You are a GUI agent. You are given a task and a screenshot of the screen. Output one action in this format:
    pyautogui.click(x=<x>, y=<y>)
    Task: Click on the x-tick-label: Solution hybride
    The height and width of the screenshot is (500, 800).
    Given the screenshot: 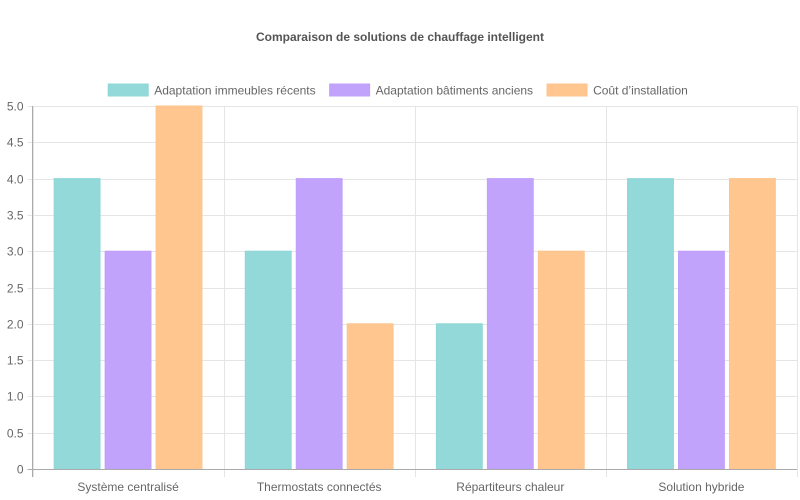 What is the action you would take?
    pyautogui.click(x=701, y=487)
    